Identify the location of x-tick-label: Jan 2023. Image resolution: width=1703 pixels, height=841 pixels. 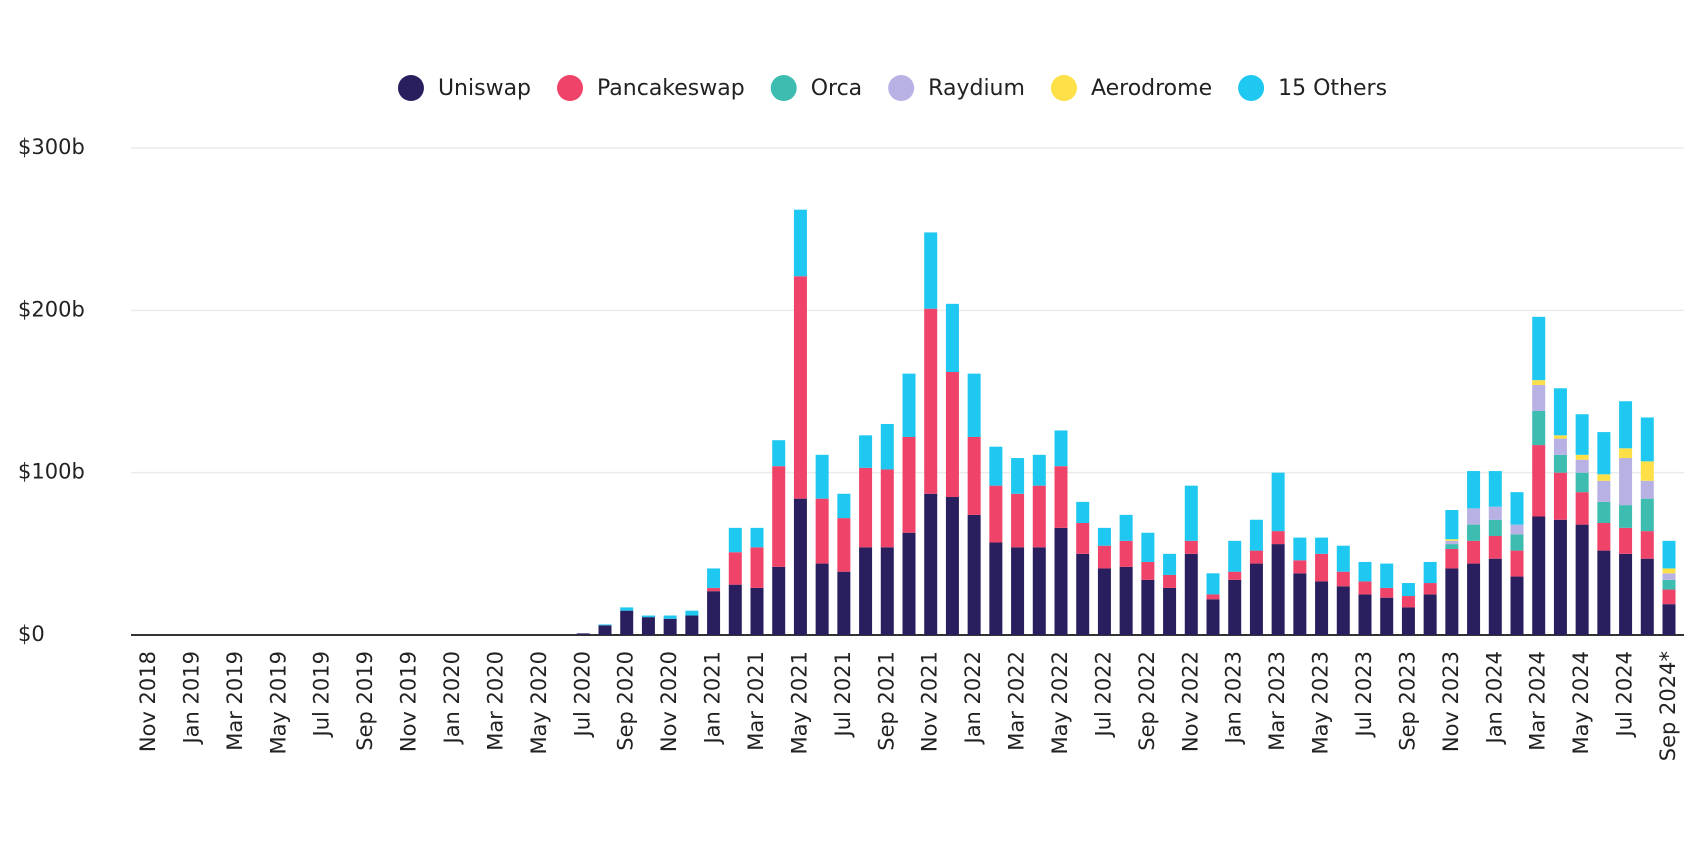
(1234, 698).